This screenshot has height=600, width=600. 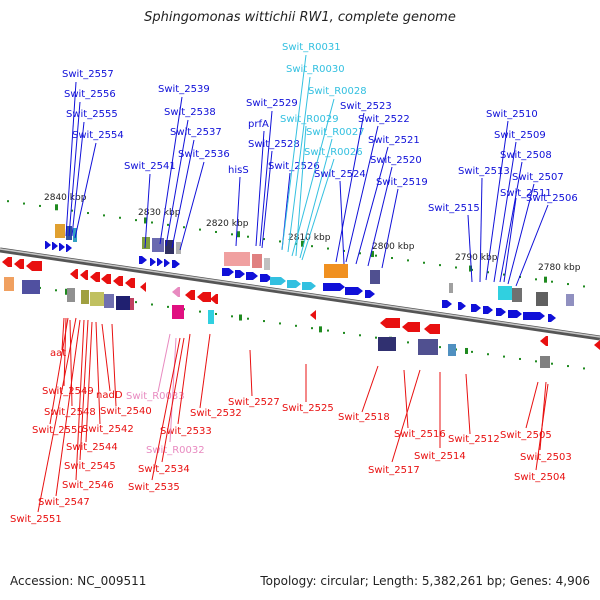 I want to click on forward-gene-label: Swit_2515, so click(x=454, y=208).